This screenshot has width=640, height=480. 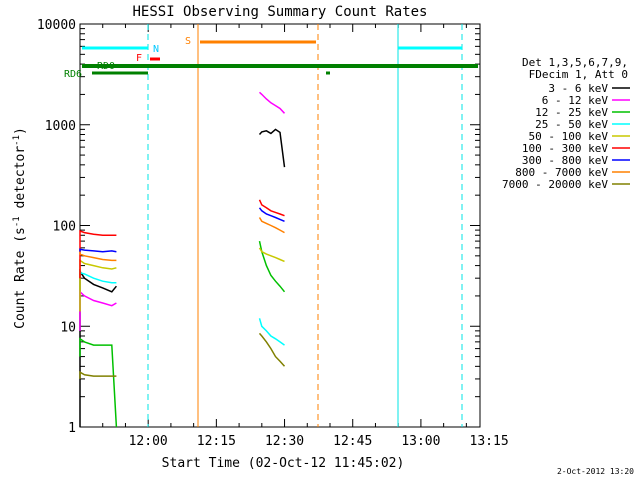 What do you see at coordinates (72, 428) in the screenshot?
I see `y-tick-label: 1` at bounding box center [72, 428].